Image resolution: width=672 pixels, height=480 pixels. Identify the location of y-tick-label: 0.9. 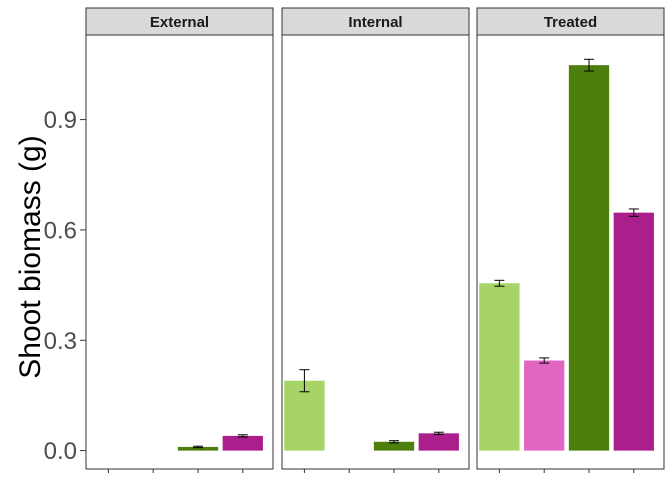
(60, 120).